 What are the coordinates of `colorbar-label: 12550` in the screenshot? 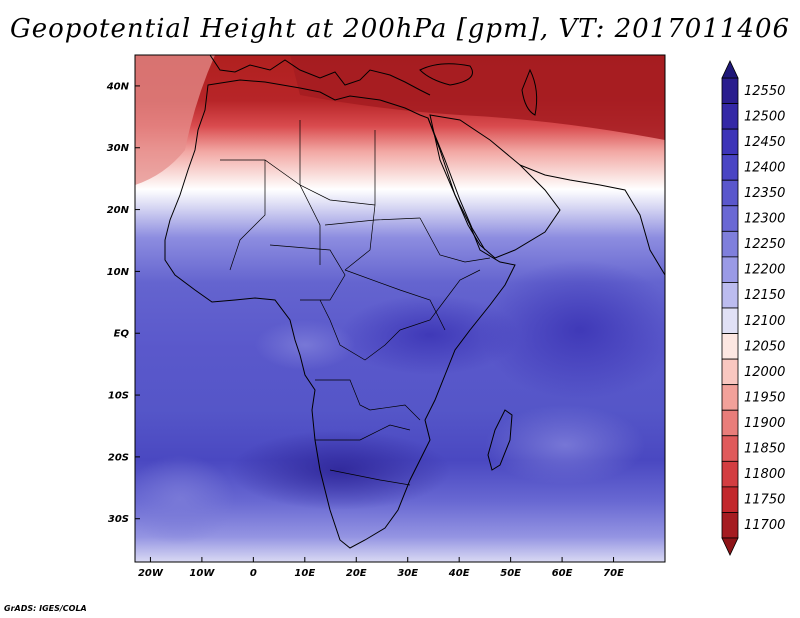 It's located at (764, 91).